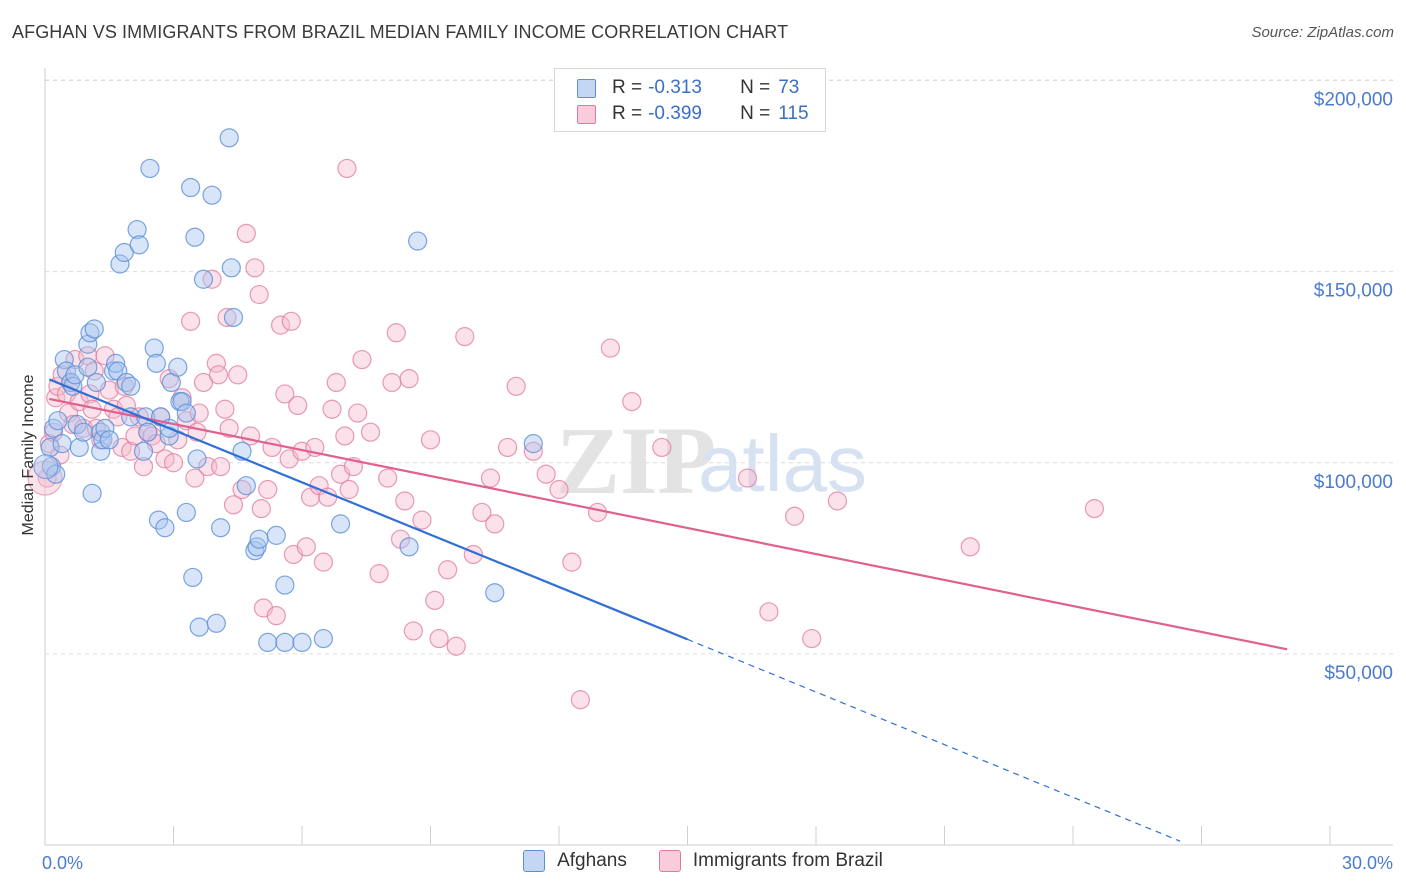 This screenshot has width=1406, height=892. I want to click on legend-item-afghans: Afghans, so click(575, 861).